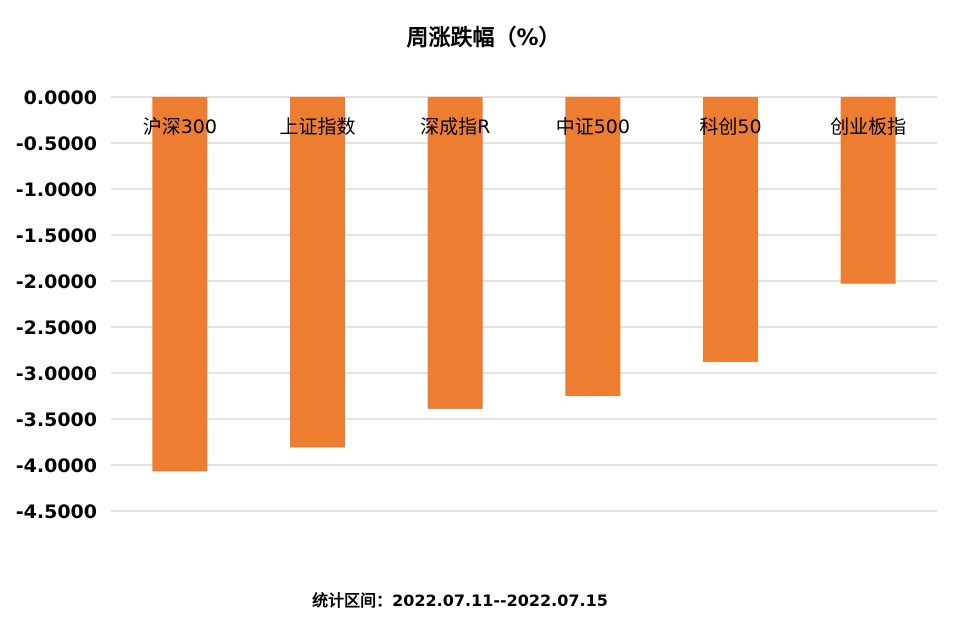  Describe the element at coordinates (868, 127) in the screenshot. I see `category-label: 创业板指` at that location.